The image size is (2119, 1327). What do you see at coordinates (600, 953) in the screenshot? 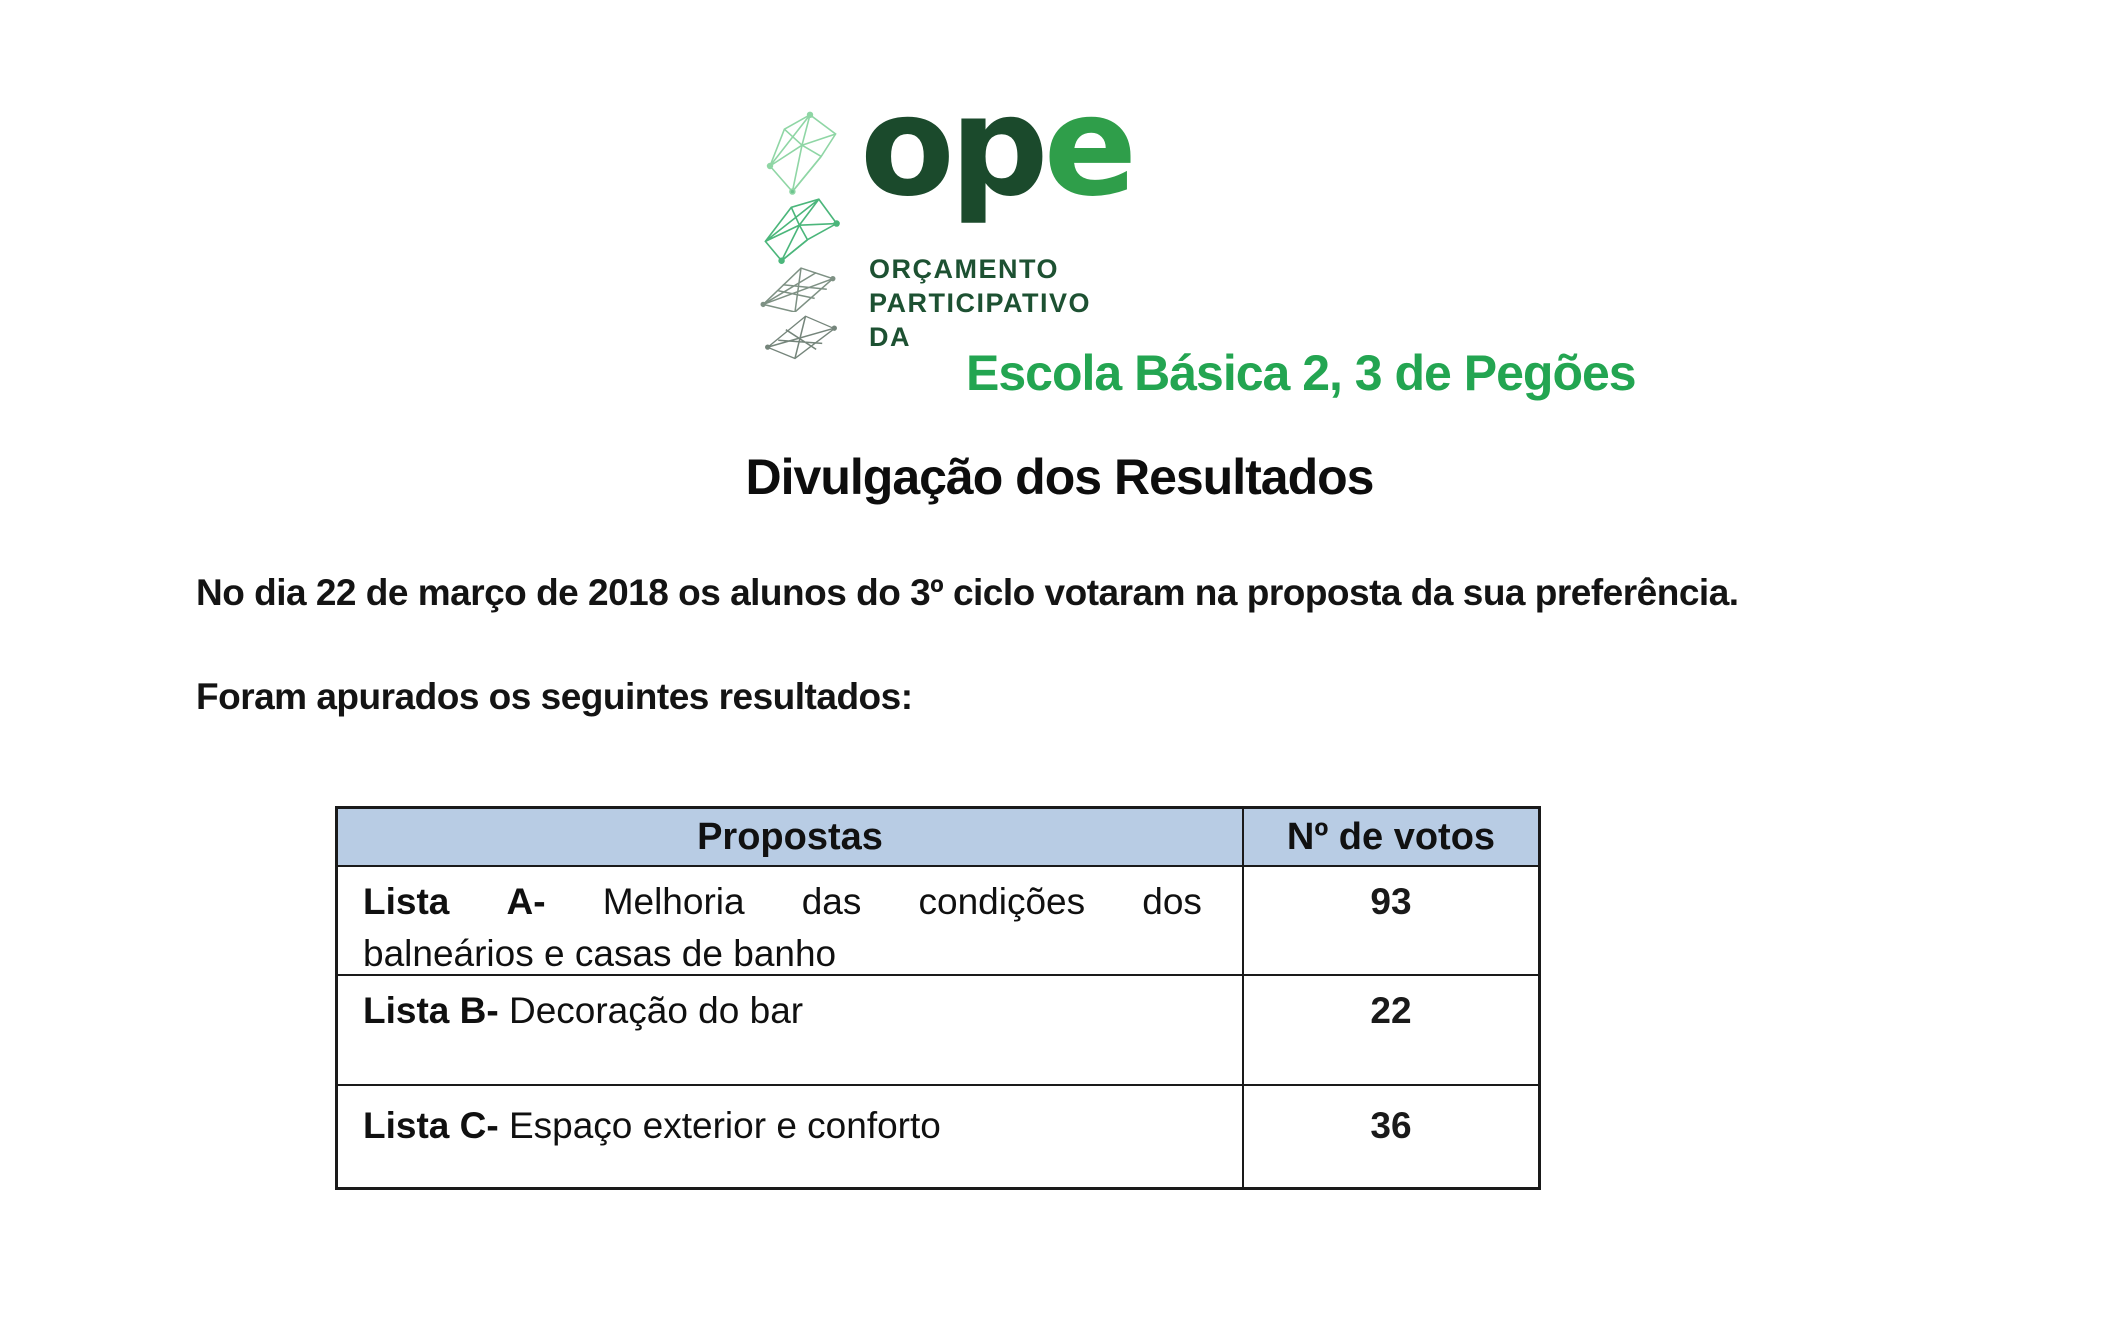
I see `proposal-line2: balneários e casas de banho` at bounding box center [600, 953].